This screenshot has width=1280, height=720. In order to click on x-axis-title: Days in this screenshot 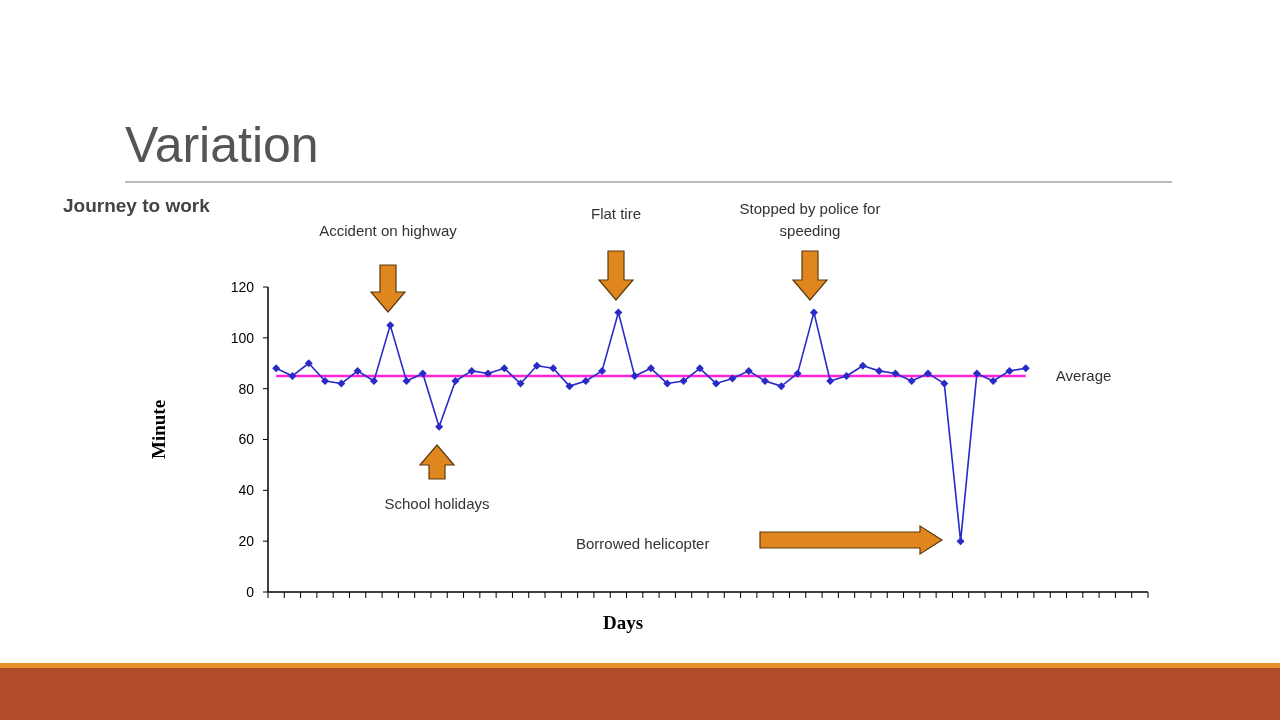, I will do `click(623, 622)`.